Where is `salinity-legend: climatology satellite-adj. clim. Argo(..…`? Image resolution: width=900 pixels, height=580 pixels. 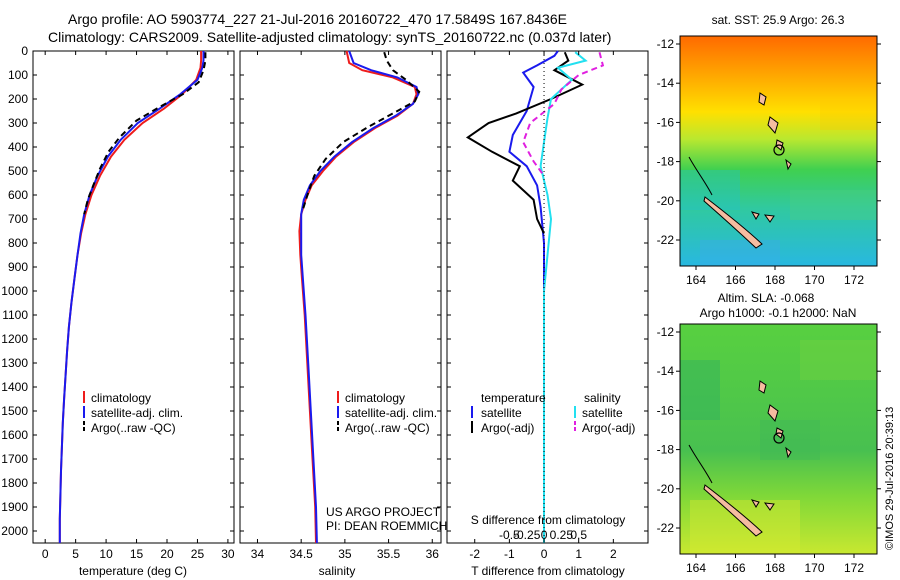
salinity-legend: climatology satellite-adj. clim. Argo(..… is located at coordinates (387, 413).